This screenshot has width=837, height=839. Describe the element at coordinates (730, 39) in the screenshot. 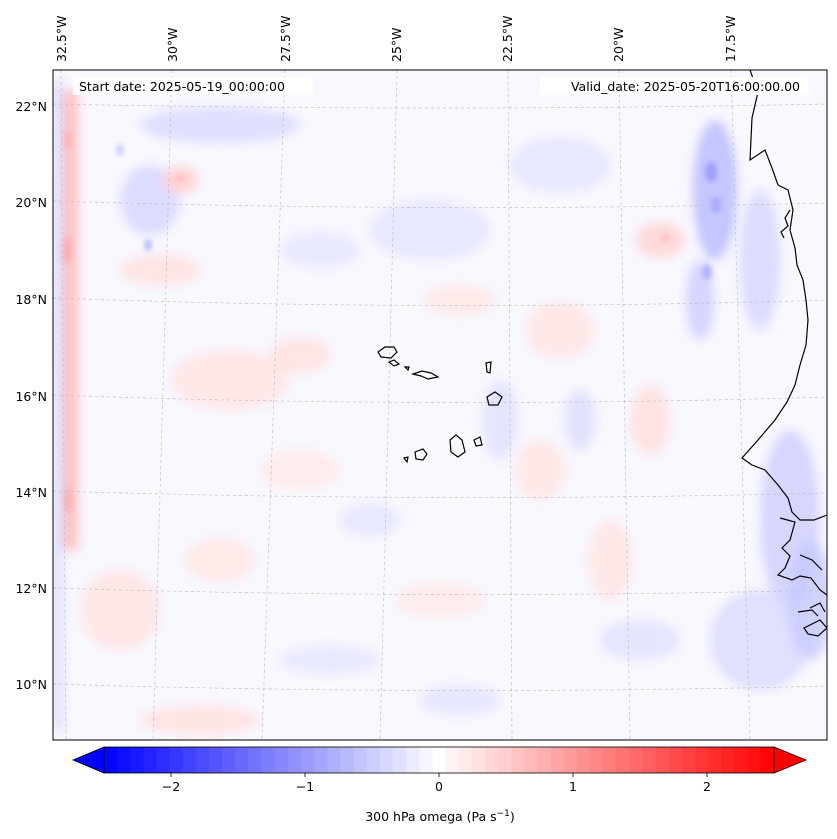

I see `lon-label: 17.5°W` at that location.